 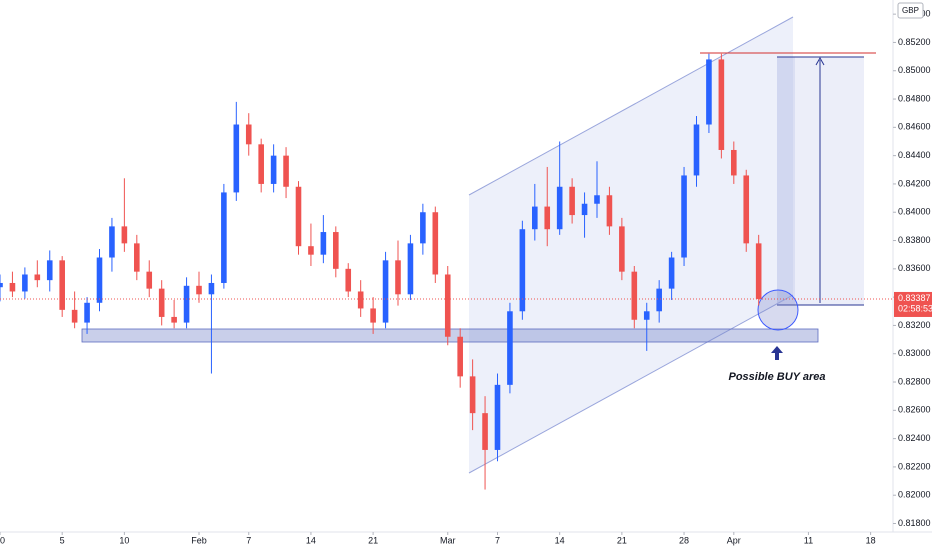 What do you see at coordinates (914, 127) in the screenshot?
I see `y-tick-label: 0.84600` at bounding box center [914, 127].